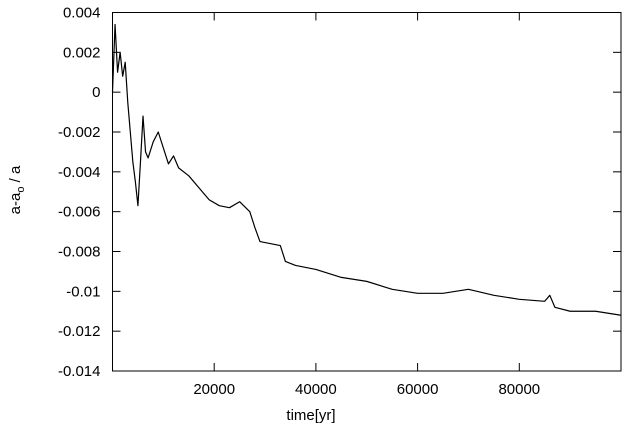 The width and height of the screenshot is (622, 433). I want to click on y-label-sub: o, so click(21, 190).